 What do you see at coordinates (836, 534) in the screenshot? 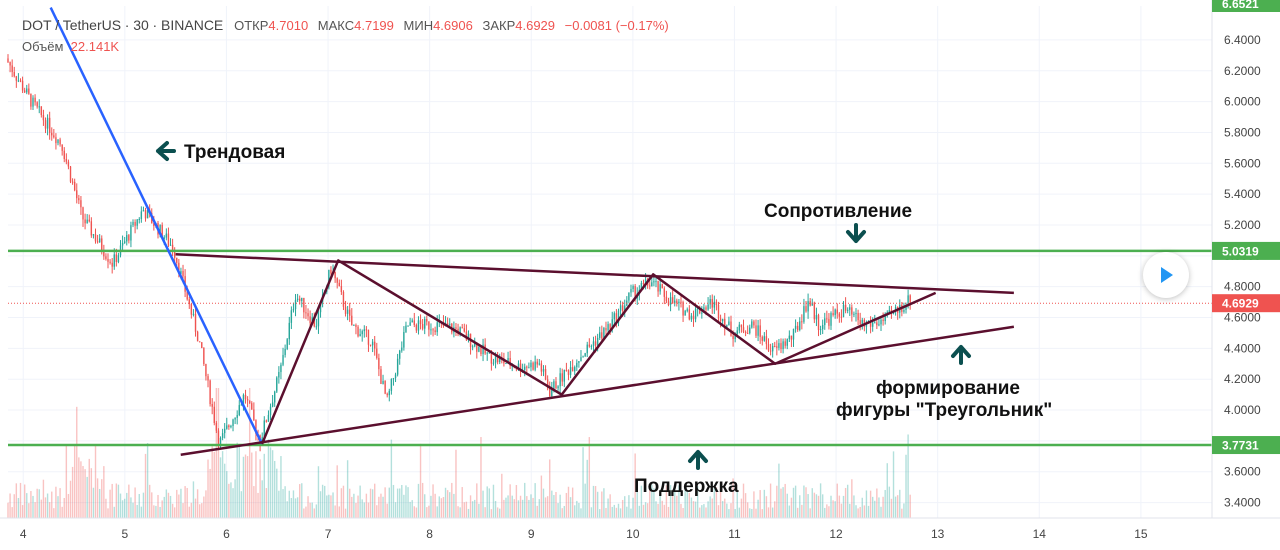
I see `time-tick-label: 12` at bounding box center [836, 534].